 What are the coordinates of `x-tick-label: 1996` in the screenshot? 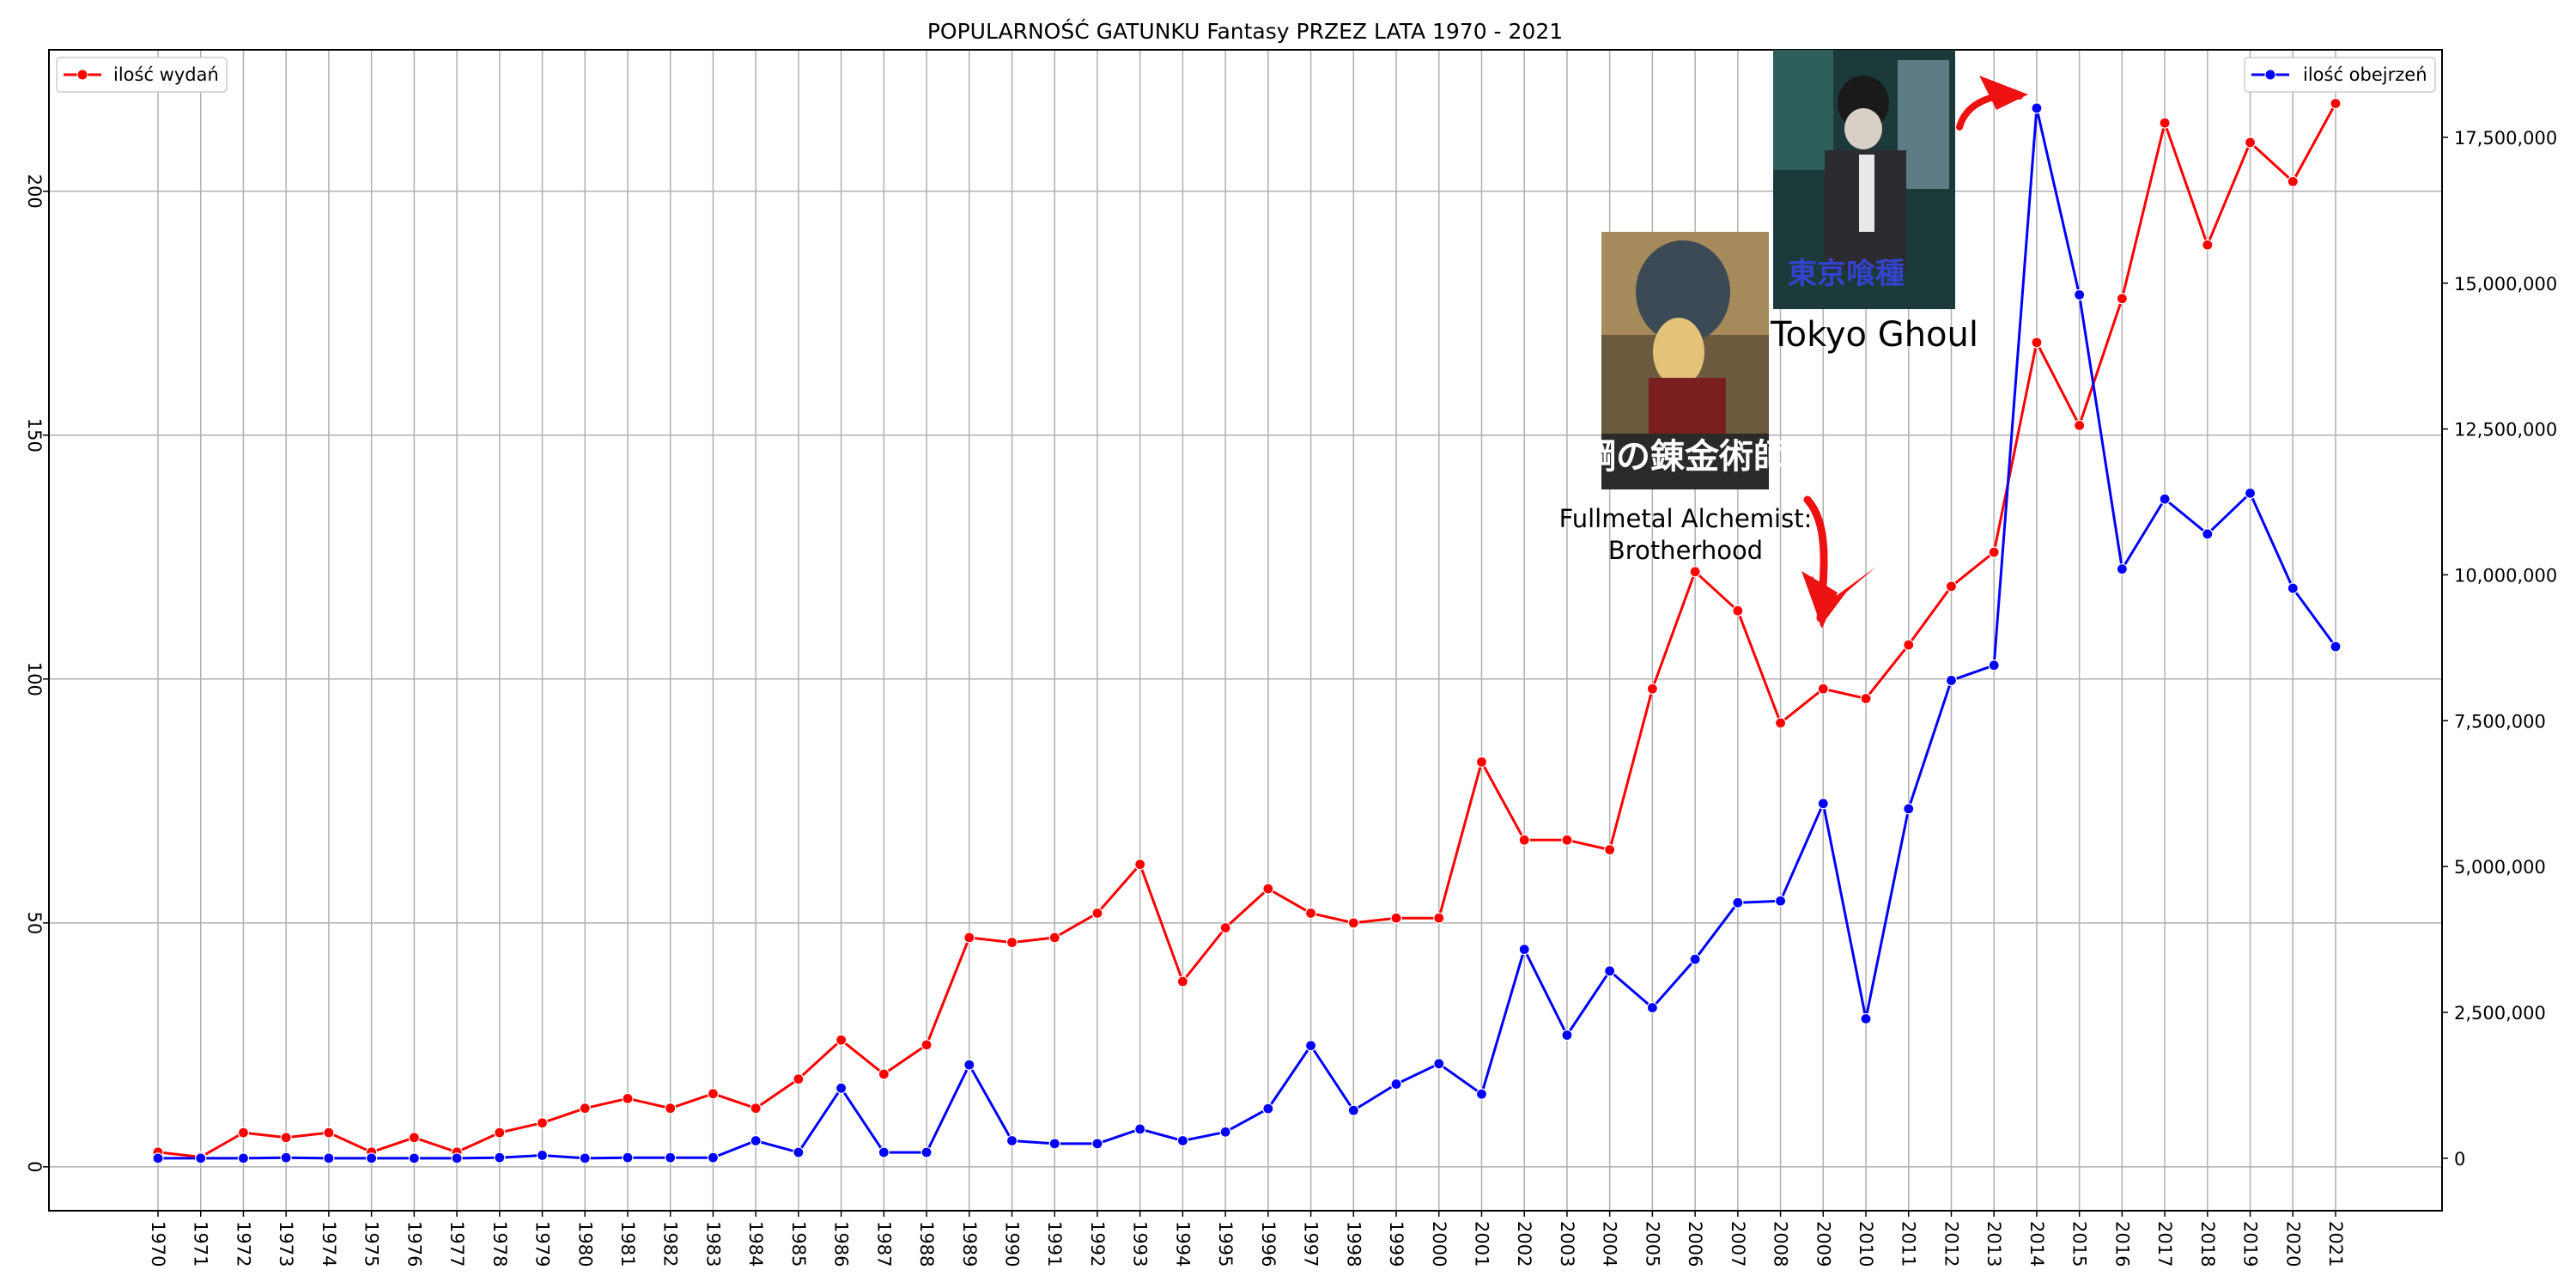 It's located at (1268, 1244).